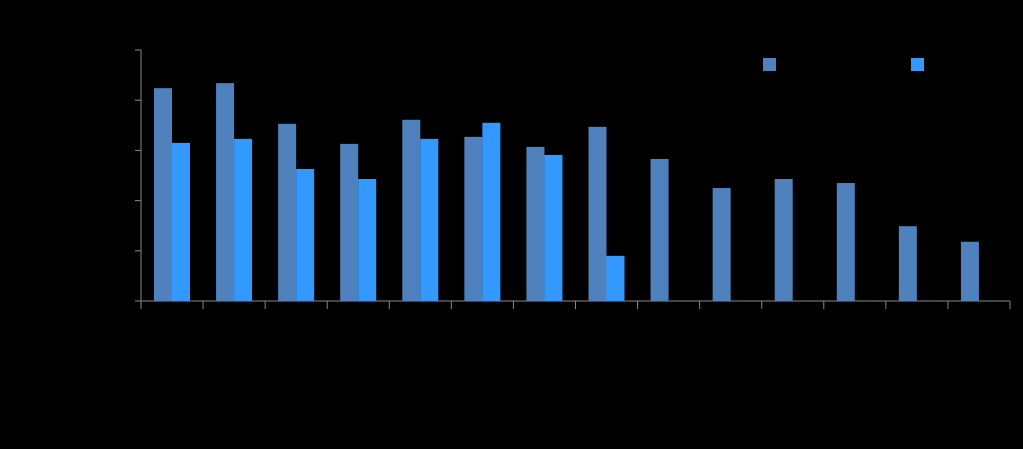 The width and height of the screenshot is (1023, 449). Describe the element at coordinates (127, 200) in the screenshot. I see `y-tick-label: 2` at that location.